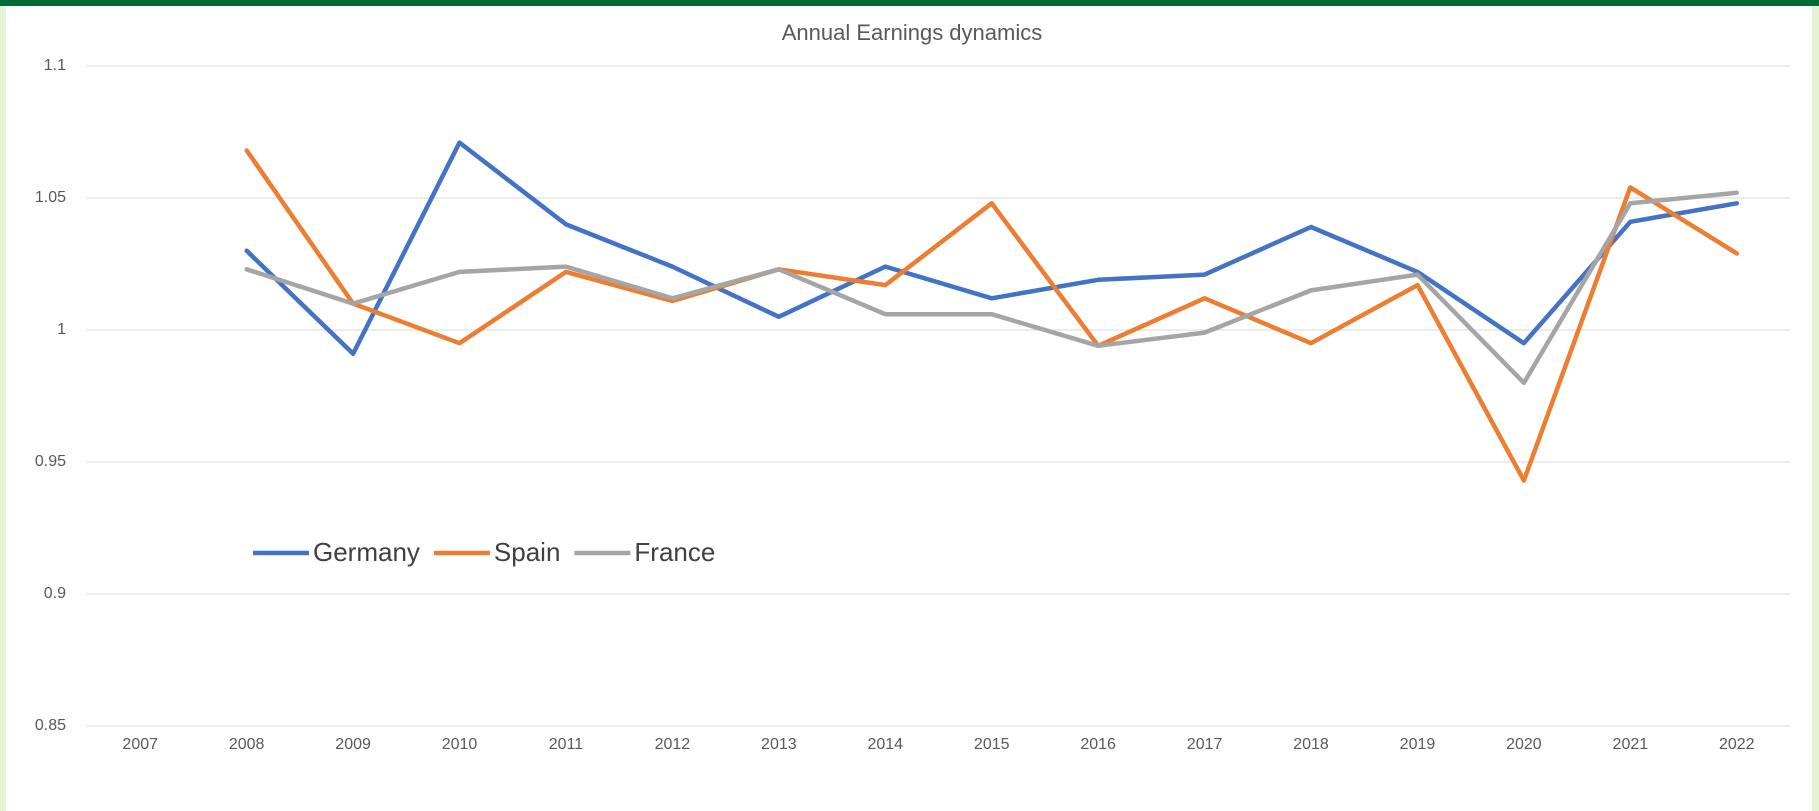 The width and height of the screenshot is (1819, 811). Describe the element at coordinates (992, 744) in the screenshot. I see `x-tick-label: 2015` at that location.